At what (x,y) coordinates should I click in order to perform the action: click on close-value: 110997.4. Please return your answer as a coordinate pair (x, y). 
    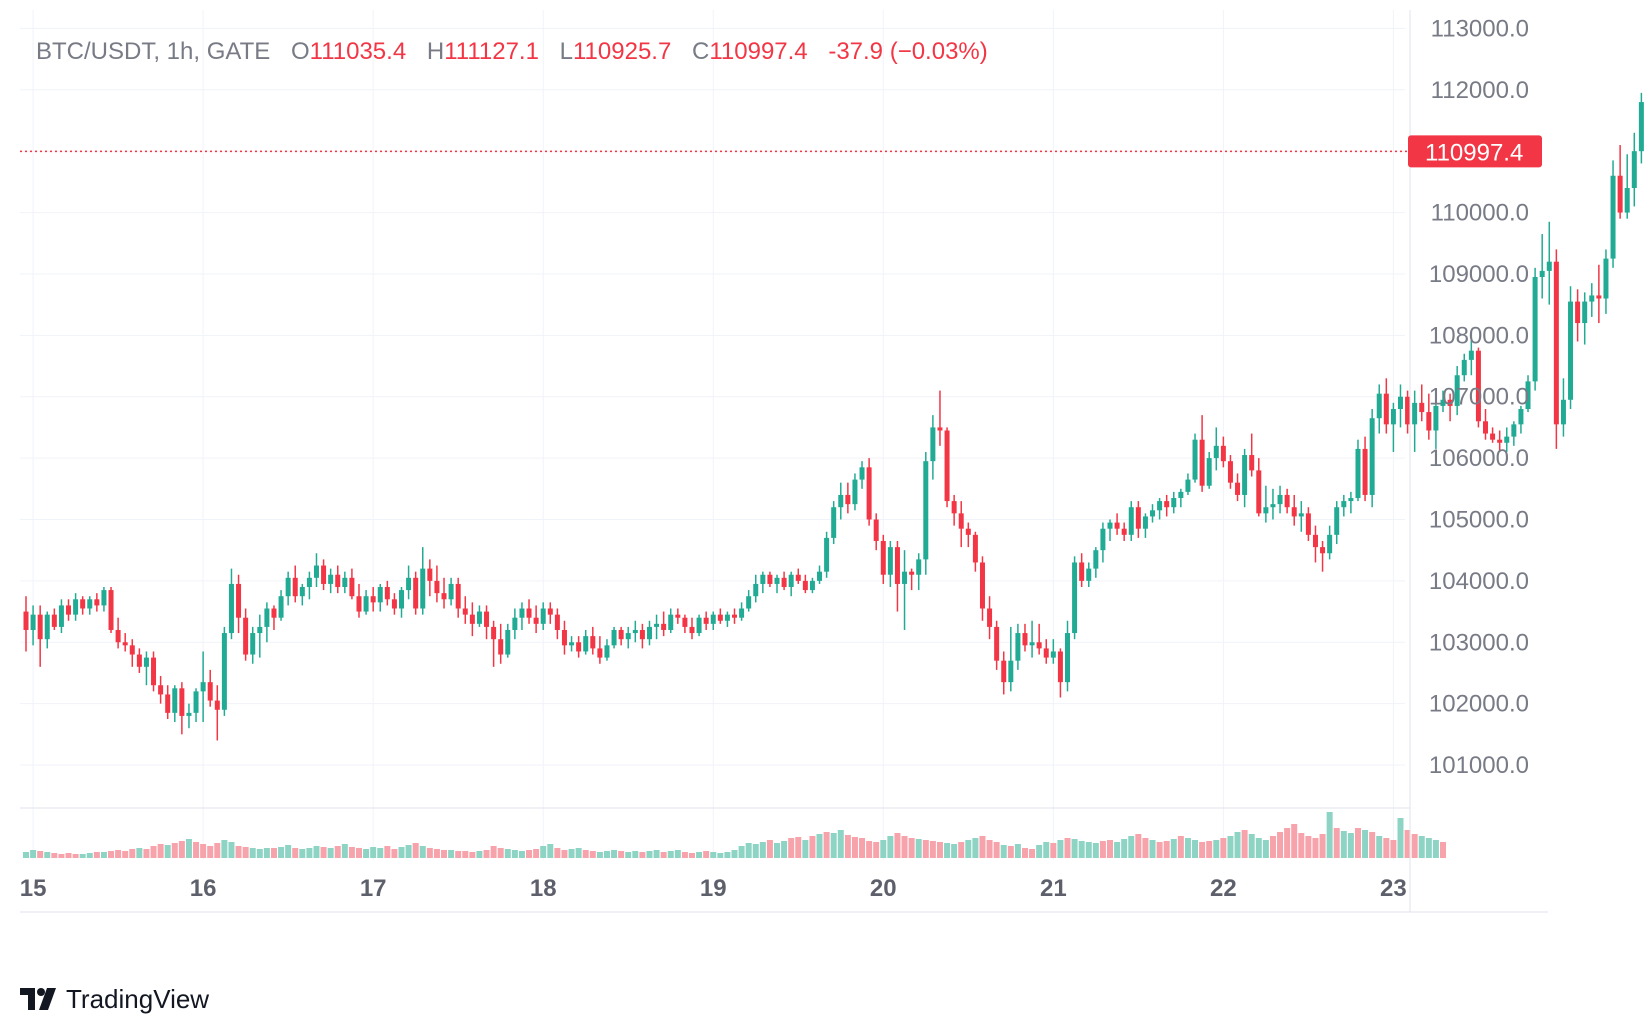
    Looking at the image, I should click on (758, 51).